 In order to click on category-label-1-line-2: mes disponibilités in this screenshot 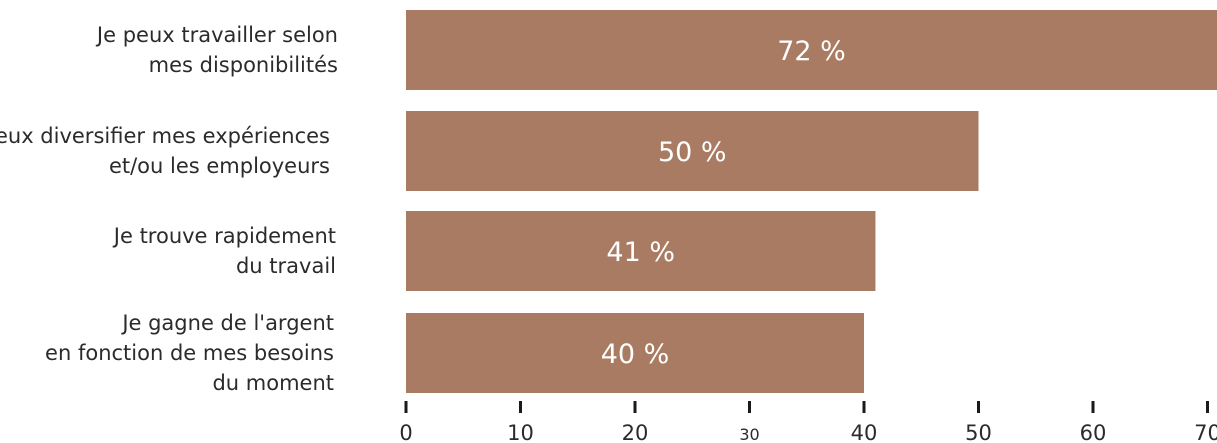, I will do `click(243, 65)`.